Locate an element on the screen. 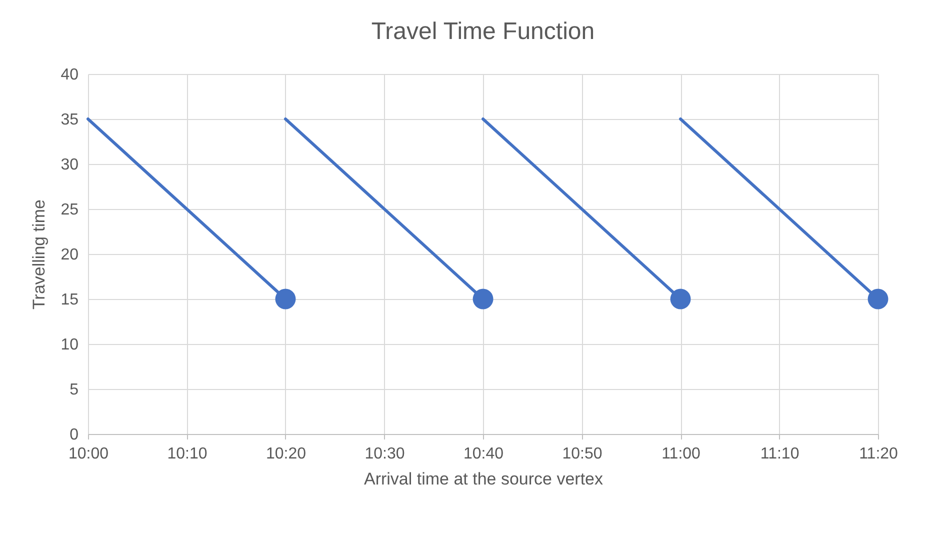  y-tick-label: 25 is located at coordinates (69, 210).